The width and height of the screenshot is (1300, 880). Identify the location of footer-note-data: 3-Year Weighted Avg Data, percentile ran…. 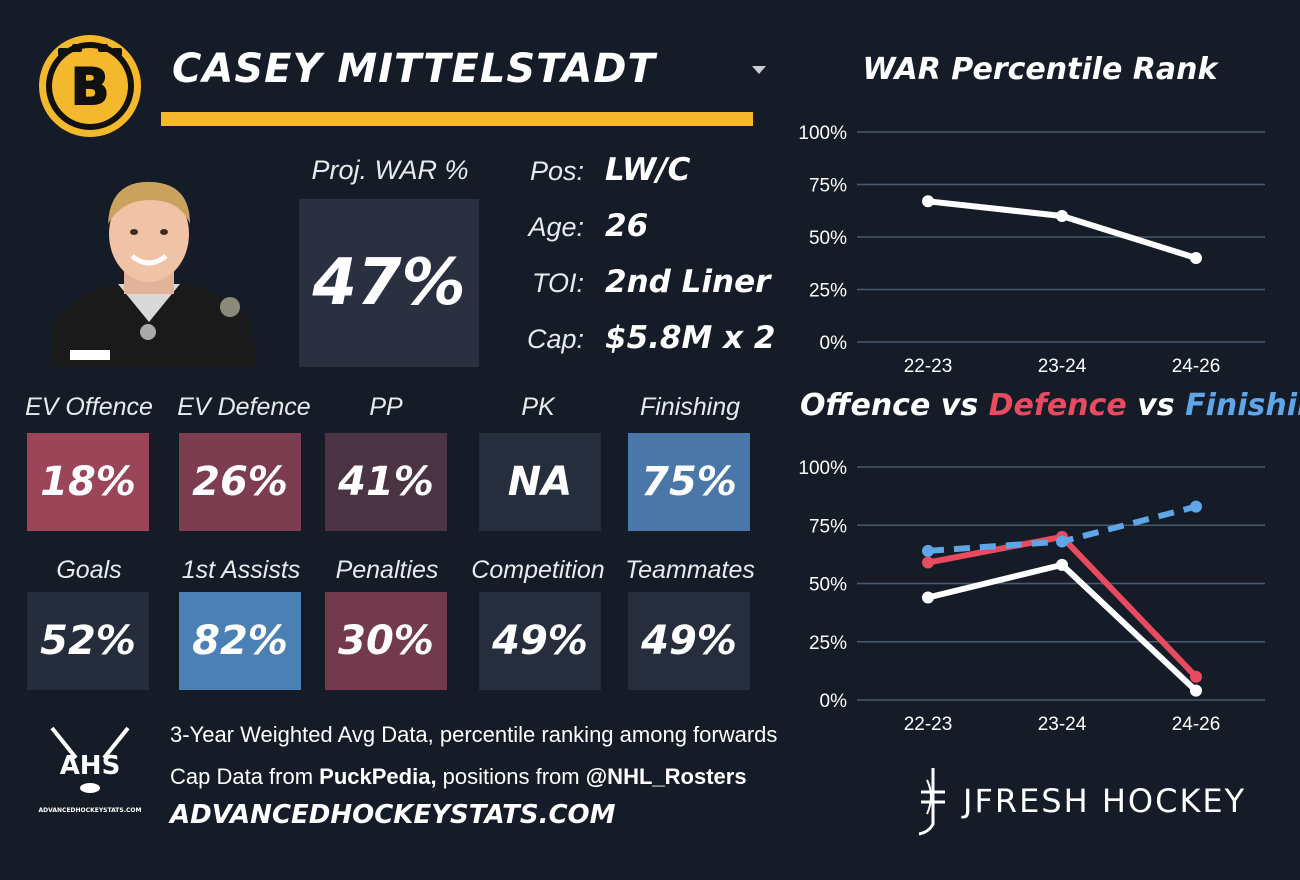
(474, 734).